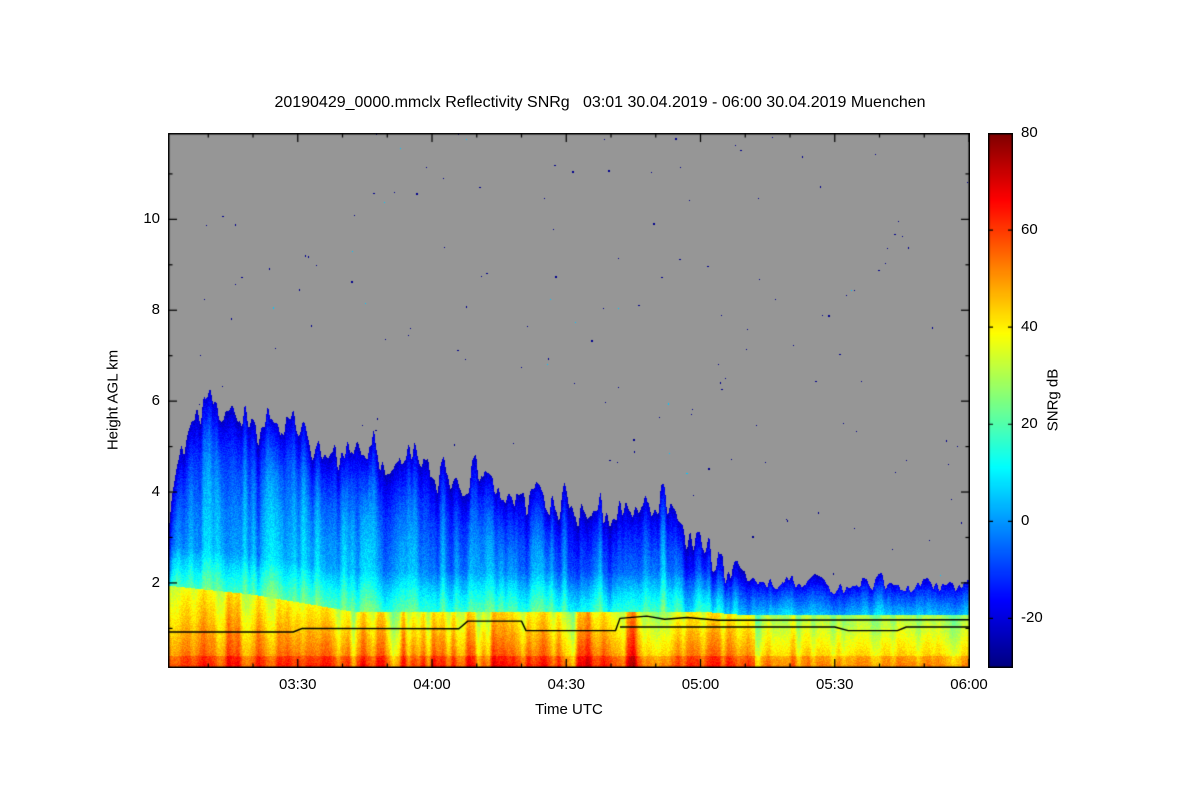 This screenshot has width=1200, height=800. What do you see at coordinates (155, 401) in the screenshot?
I see `y-tick-label: 6` at bounding box center [155, 401].